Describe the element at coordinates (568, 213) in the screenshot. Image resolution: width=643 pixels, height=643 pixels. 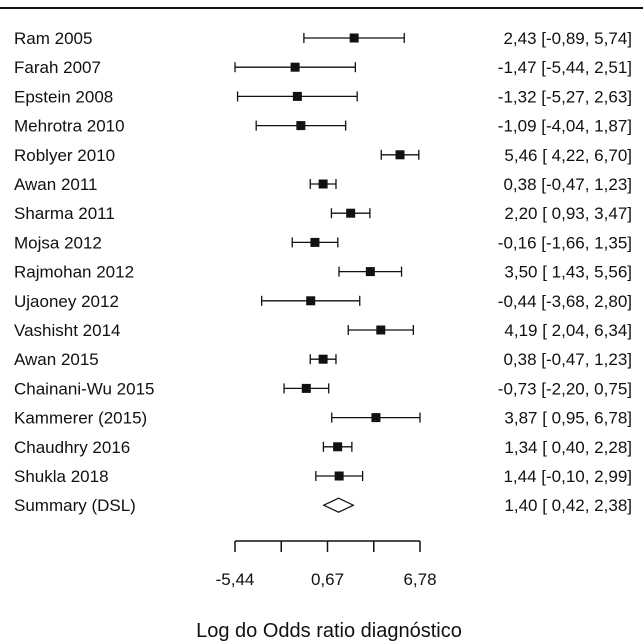
I see `ci-text: 2,20 [ 0,93, 3,47]` at that location.